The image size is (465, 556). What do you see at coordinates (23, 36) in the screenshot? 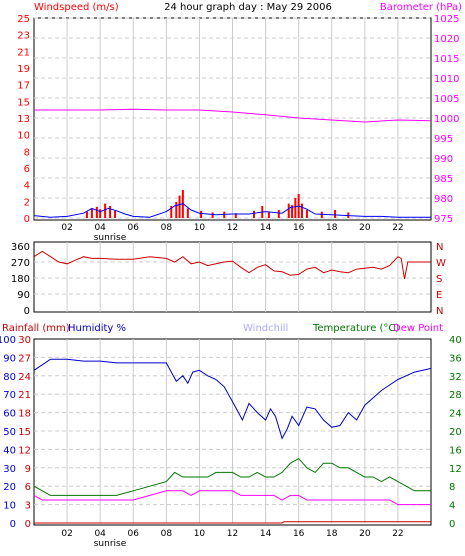
I see `windspeed-tick-label: 23` at bounding box center [23, 36].